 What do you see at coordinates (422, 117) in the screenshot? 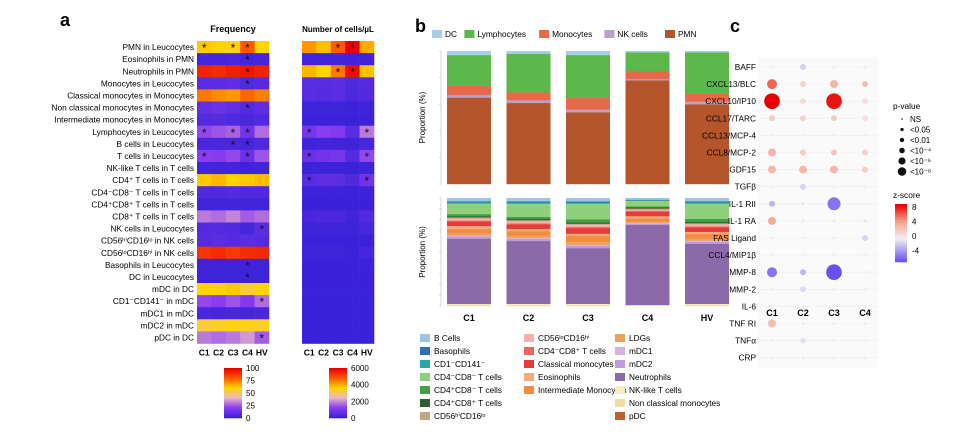
I see `top-y-label: Proportion (%)` at bounding box center [422, 117].